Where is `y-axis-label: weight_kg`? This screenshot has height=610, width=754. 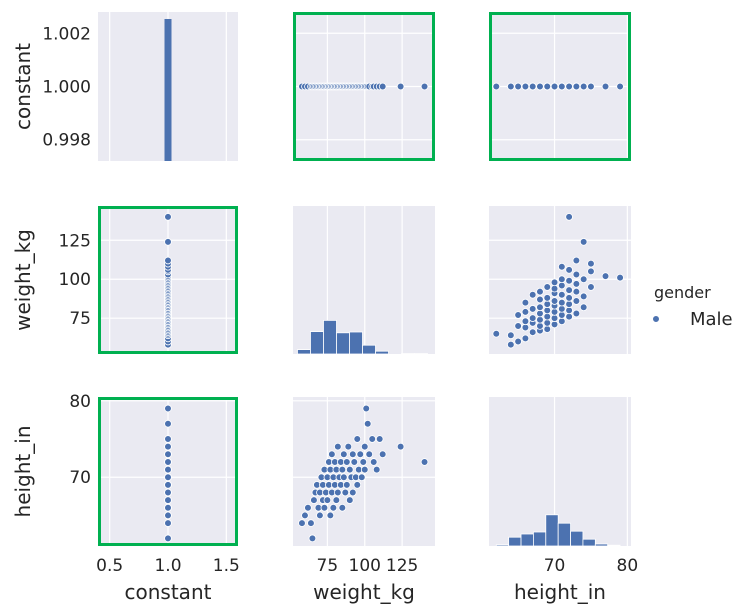
y-axis-label: weight_kg is located at coordinates (23, 280).